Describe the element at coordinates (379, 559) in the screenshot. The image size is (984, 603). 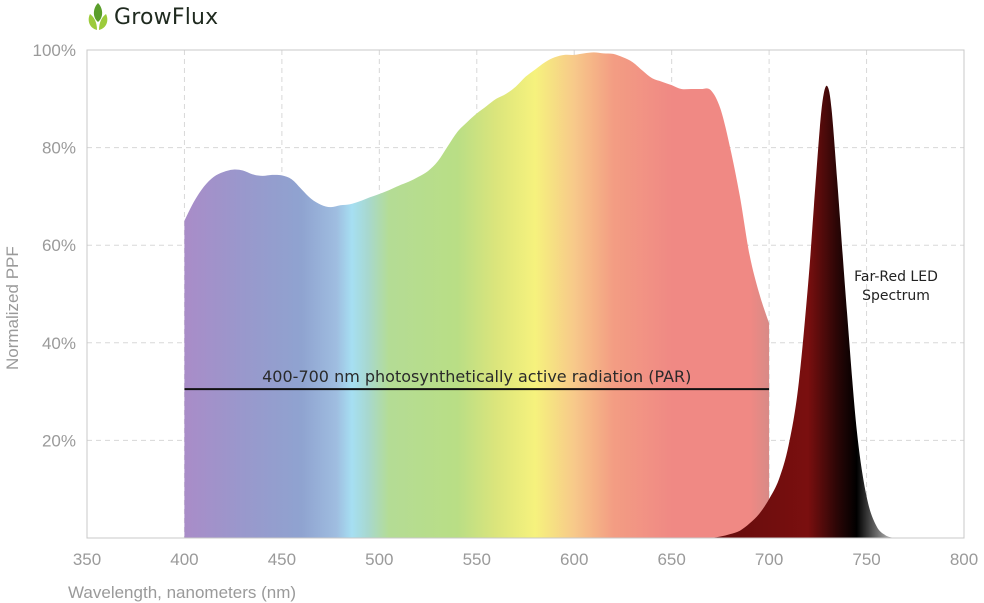
I see `x-tick-label: 500` at that location.